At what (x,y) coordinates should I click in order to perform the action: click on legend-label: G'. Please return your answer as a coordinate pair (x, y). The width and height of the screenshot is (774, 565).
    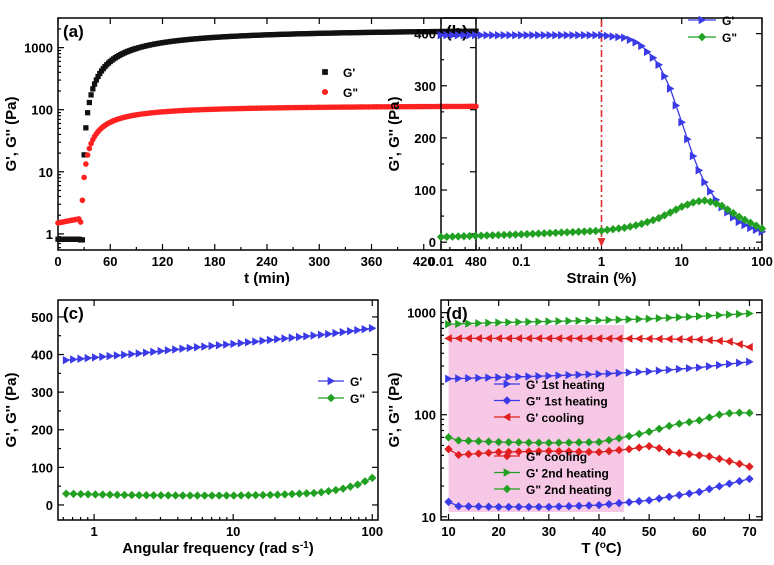
    Looking at the image, I should click on (356, 382).